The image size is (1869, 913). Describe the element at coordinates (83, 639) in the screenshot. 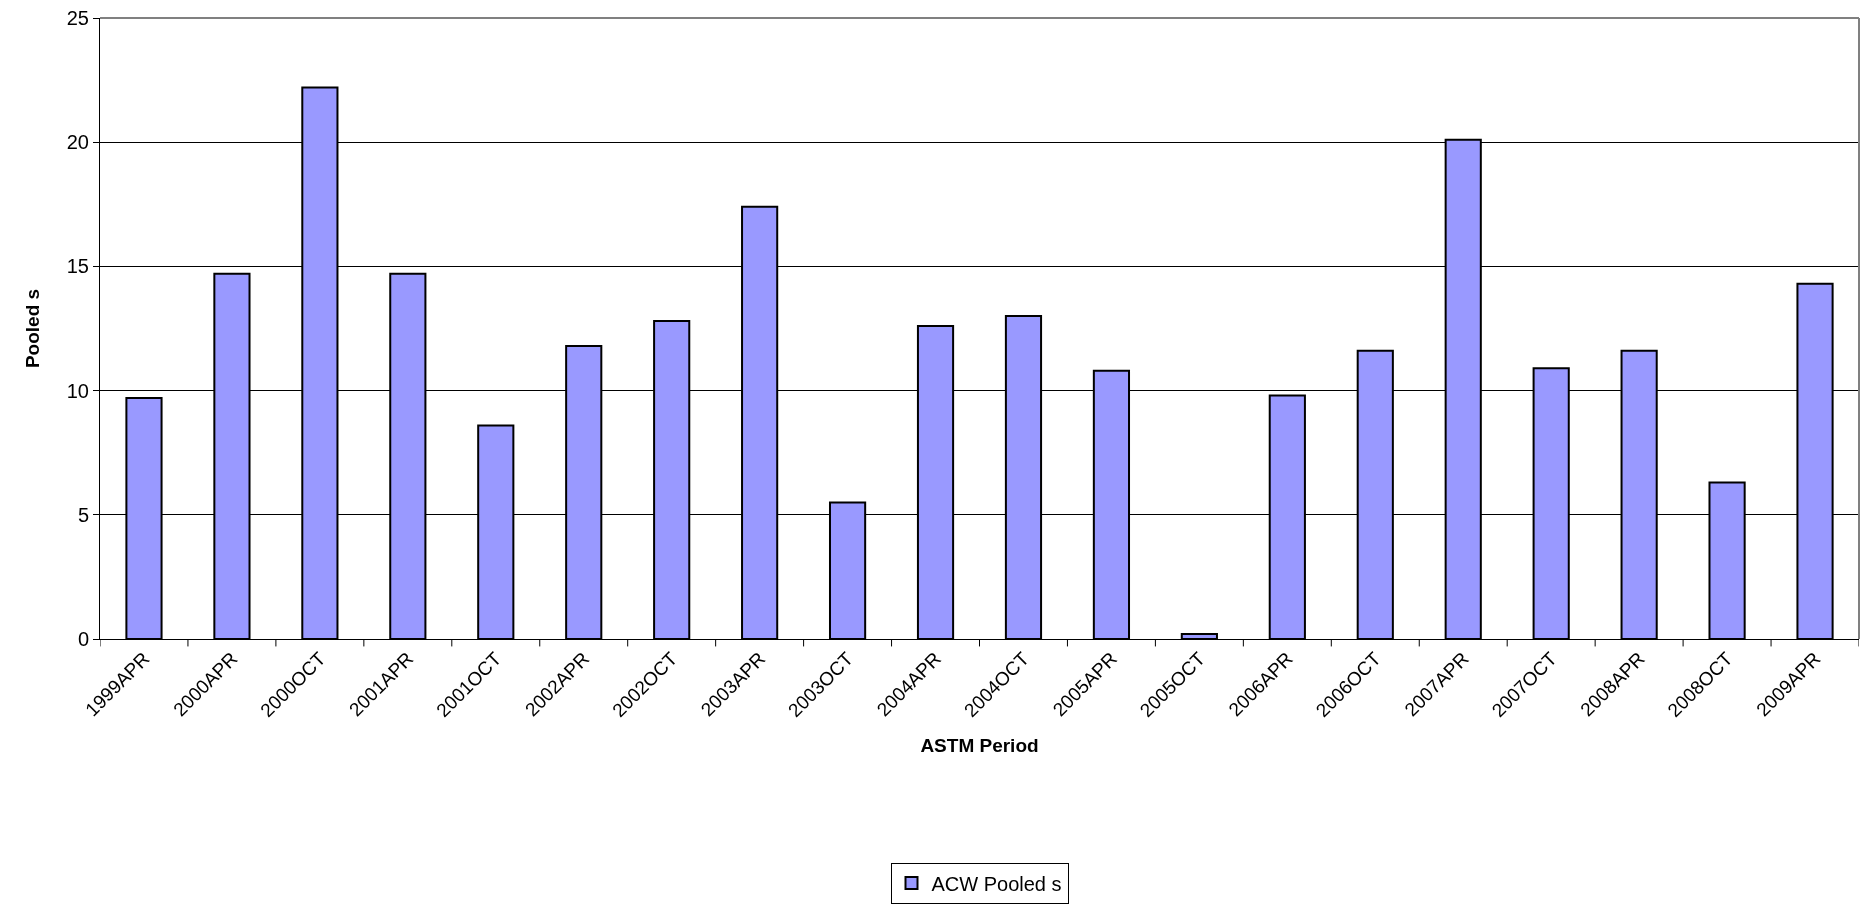

I see `y-tick-label: 0` at that location.